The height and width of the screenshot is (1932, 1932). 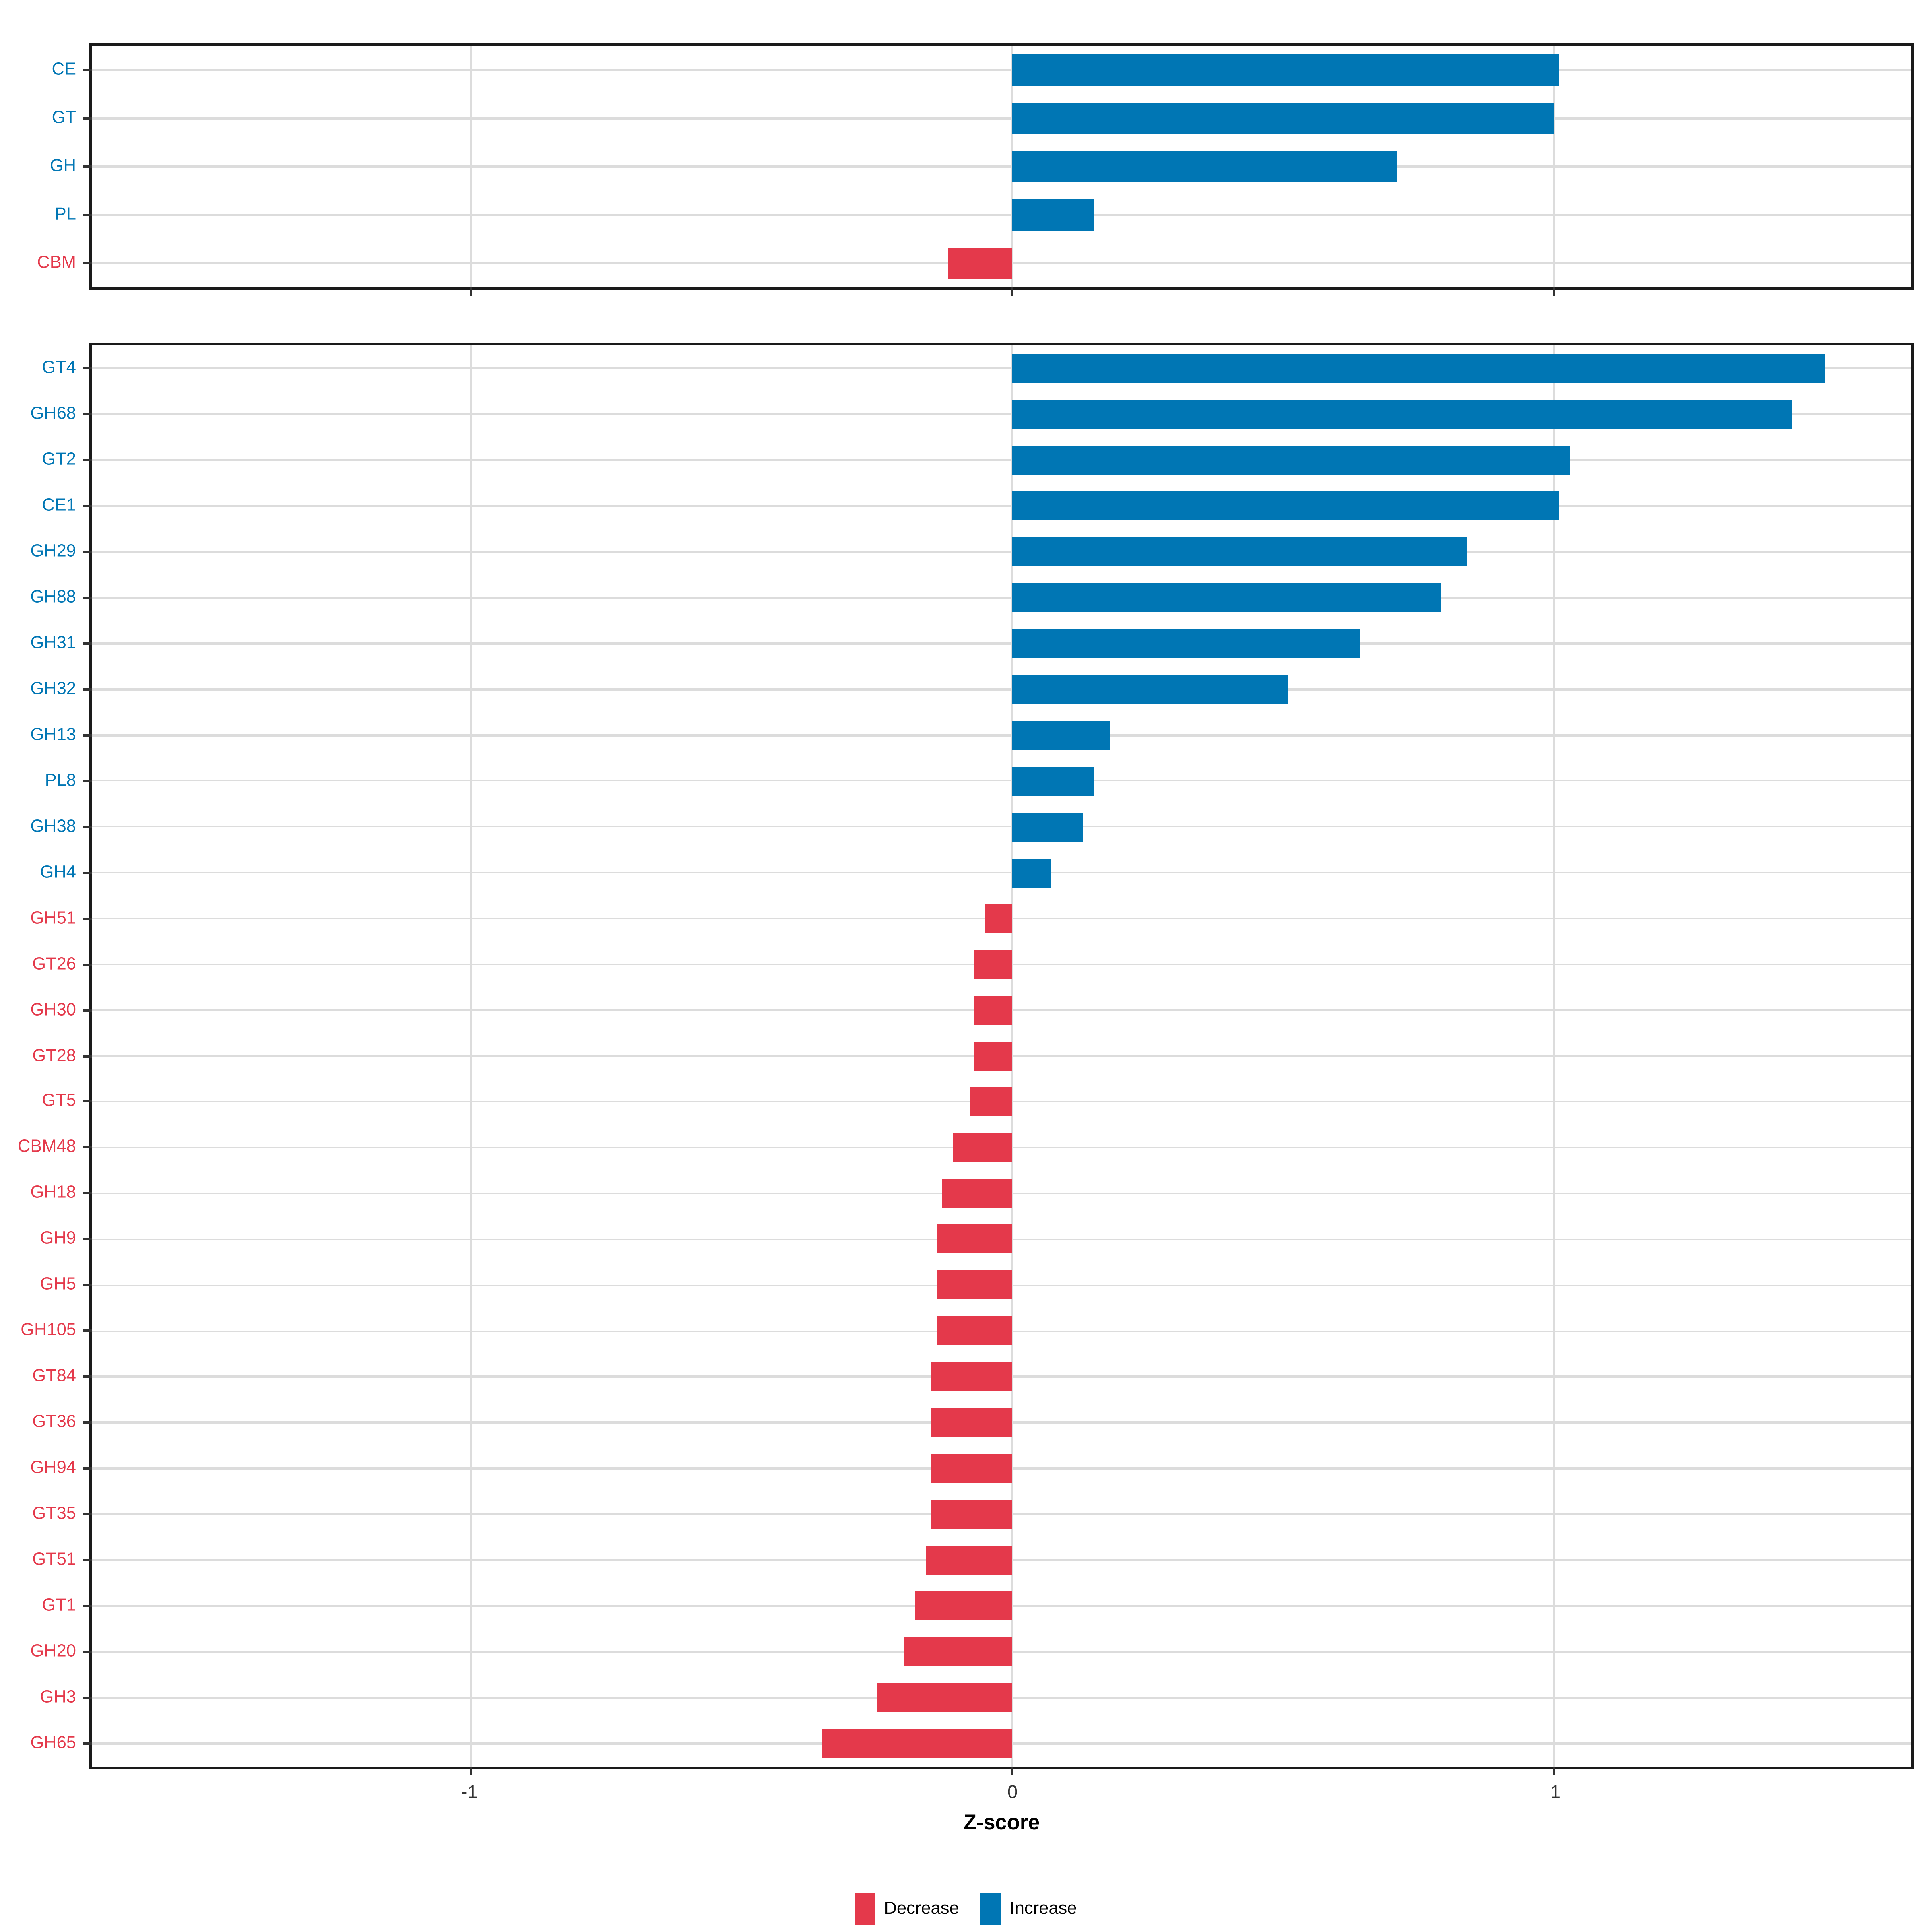 I want to click on legend-item-increase: Increase, so click(x=1028, y=1909).